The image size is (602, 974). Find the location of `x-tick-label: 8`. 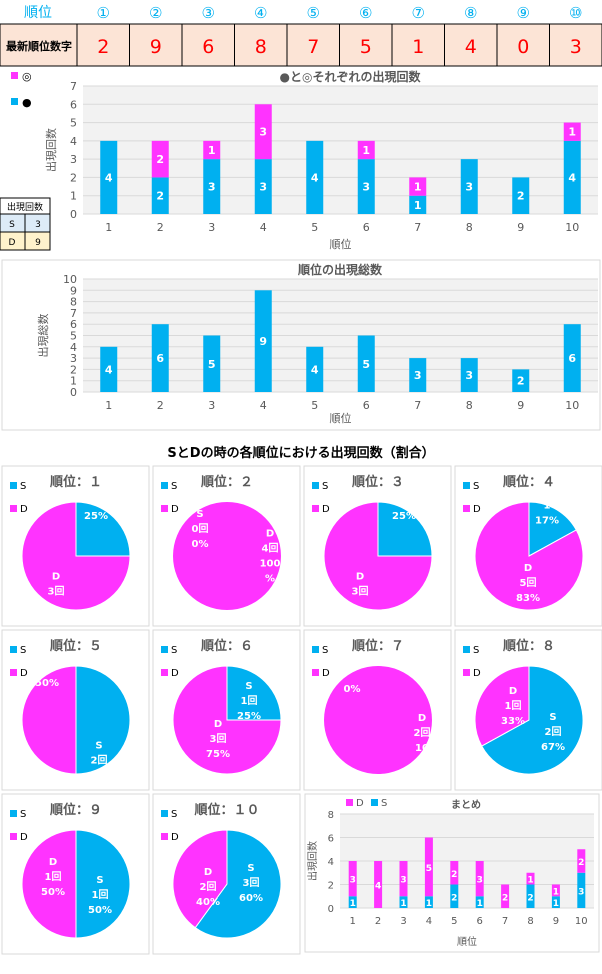

x-tick-label: 8 is located at coordinates (469, 405).